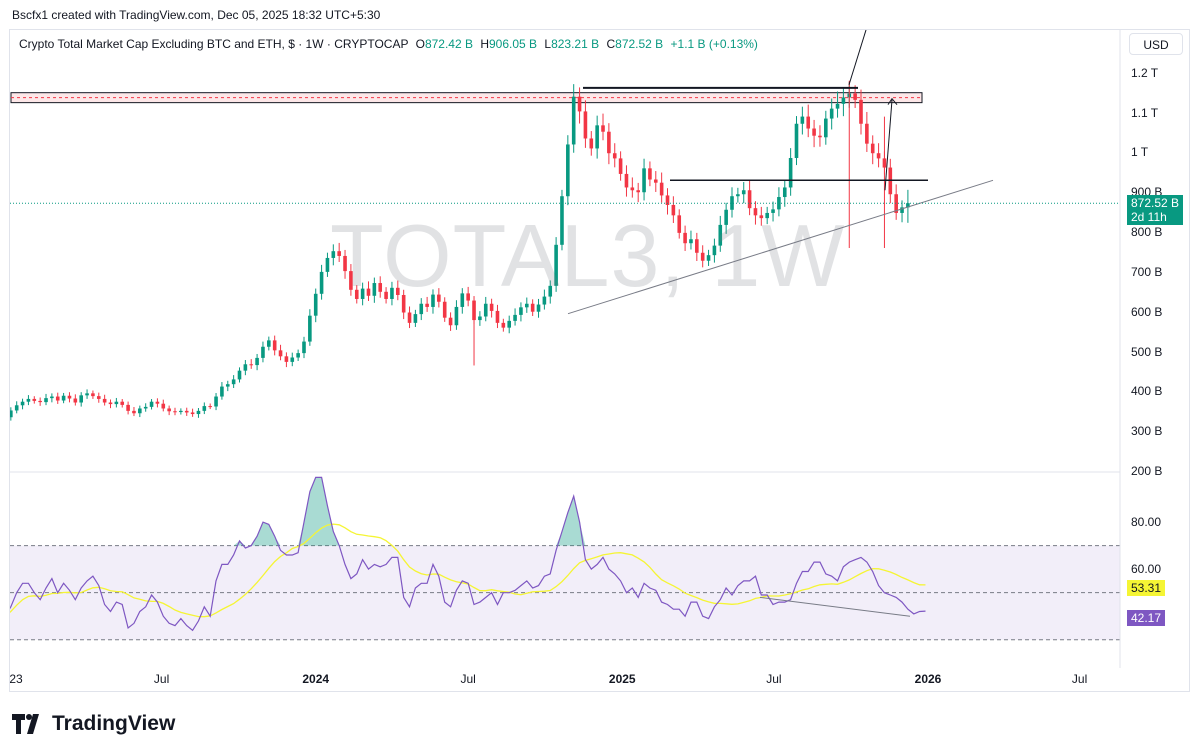 This screenshot has width=1200, height=754. What do you see at coordinates (611, 44) in the screenshot?
I see `close-label: C` at bounding box center [611, 44].